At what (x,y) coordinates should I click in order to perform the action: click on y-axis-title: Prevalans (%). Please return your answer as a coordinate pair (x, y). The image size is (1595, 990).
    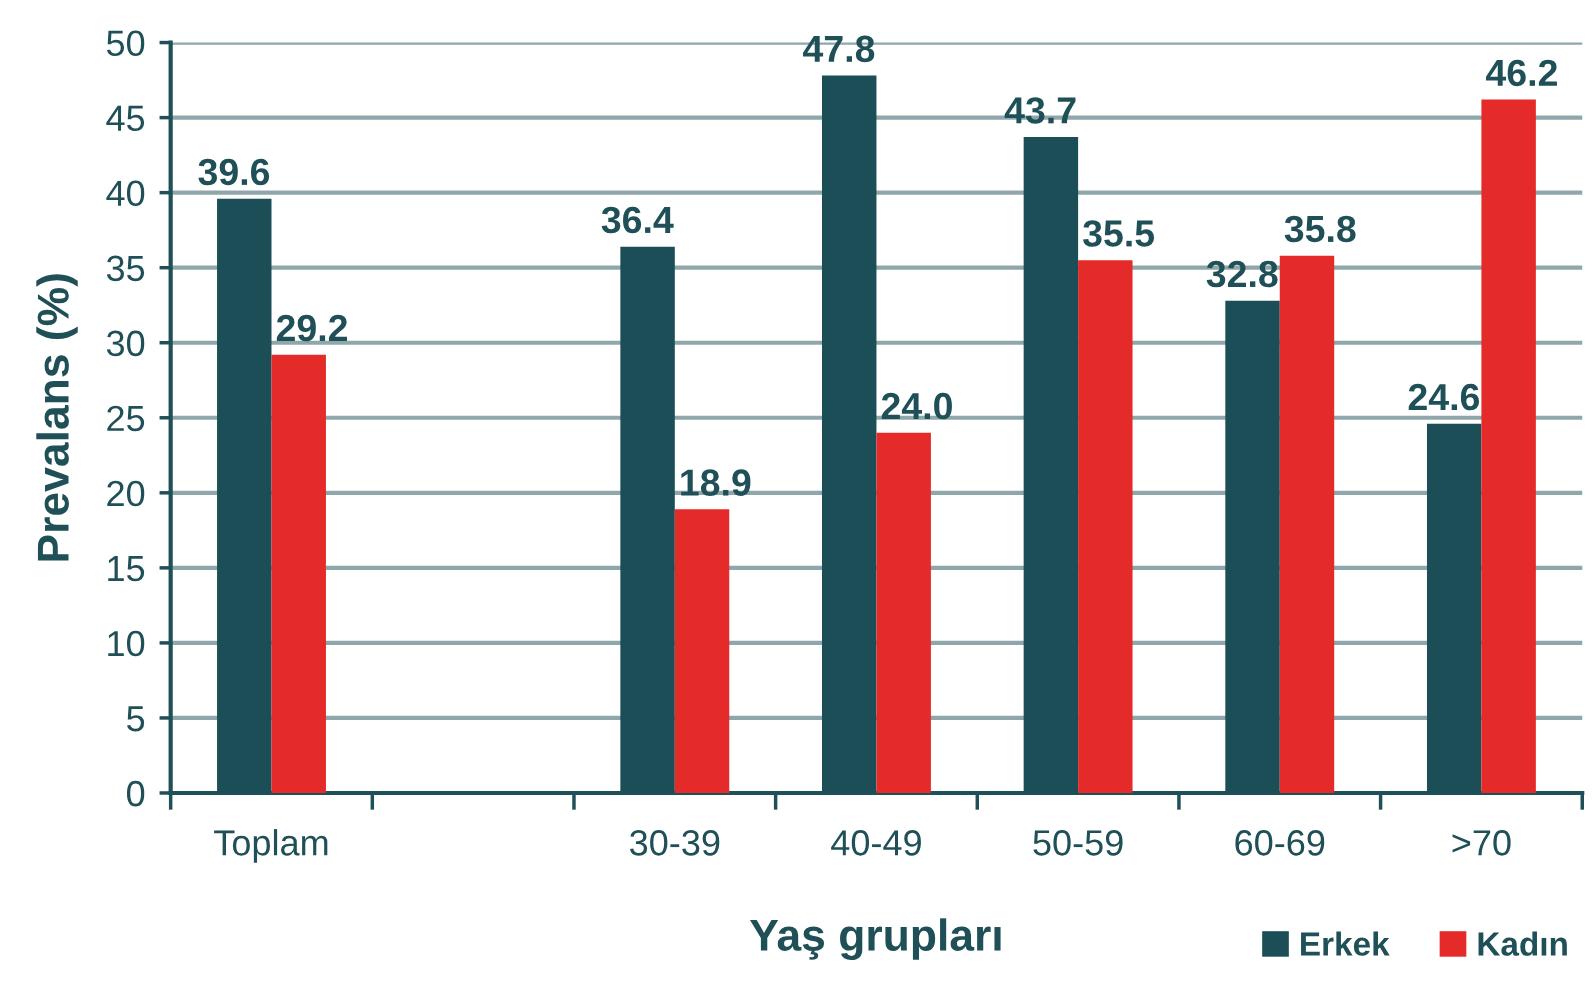
    Looking at the image, I should click on (57, 417).